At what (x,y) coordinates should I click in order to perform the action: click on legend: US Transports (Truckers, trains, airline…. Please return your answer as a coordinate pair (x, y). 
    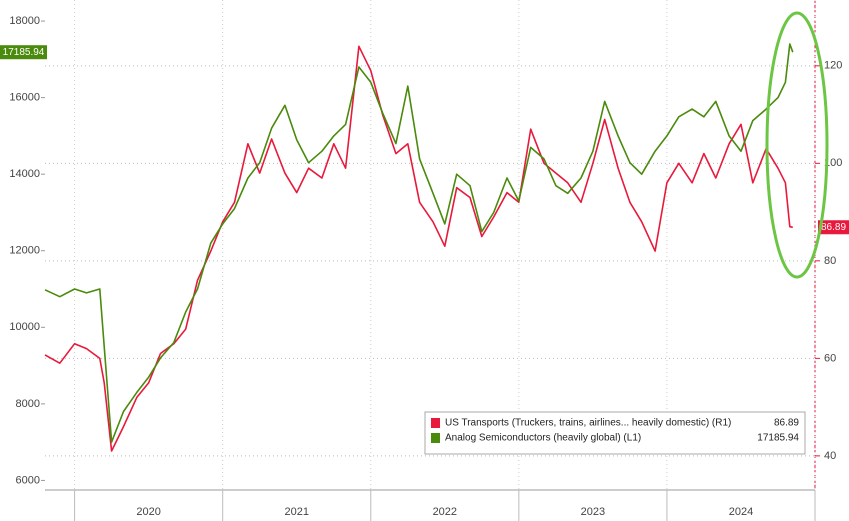
    Looking at the image, I should click on (615, 433).